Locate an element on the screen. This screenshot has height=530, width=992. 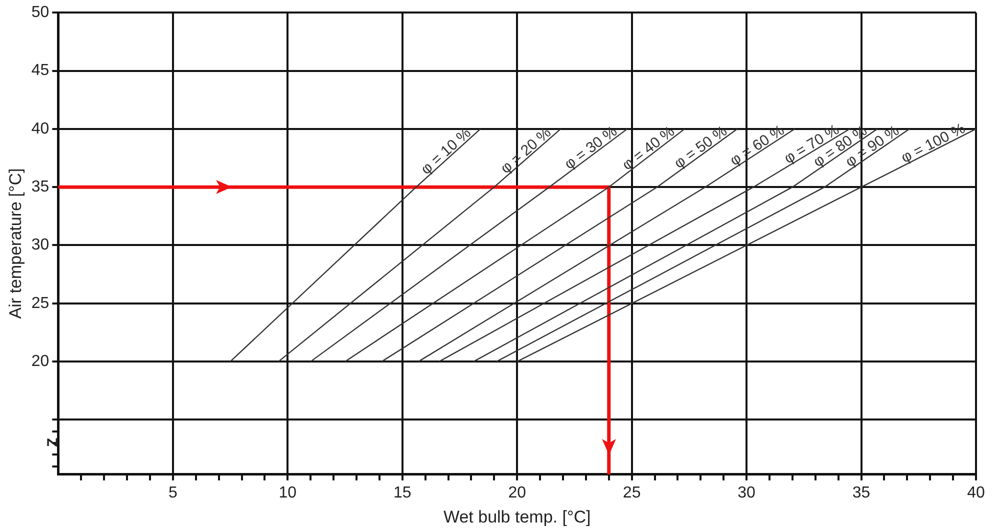
x-tick-label: 15 is located at coordinates (402, 493).